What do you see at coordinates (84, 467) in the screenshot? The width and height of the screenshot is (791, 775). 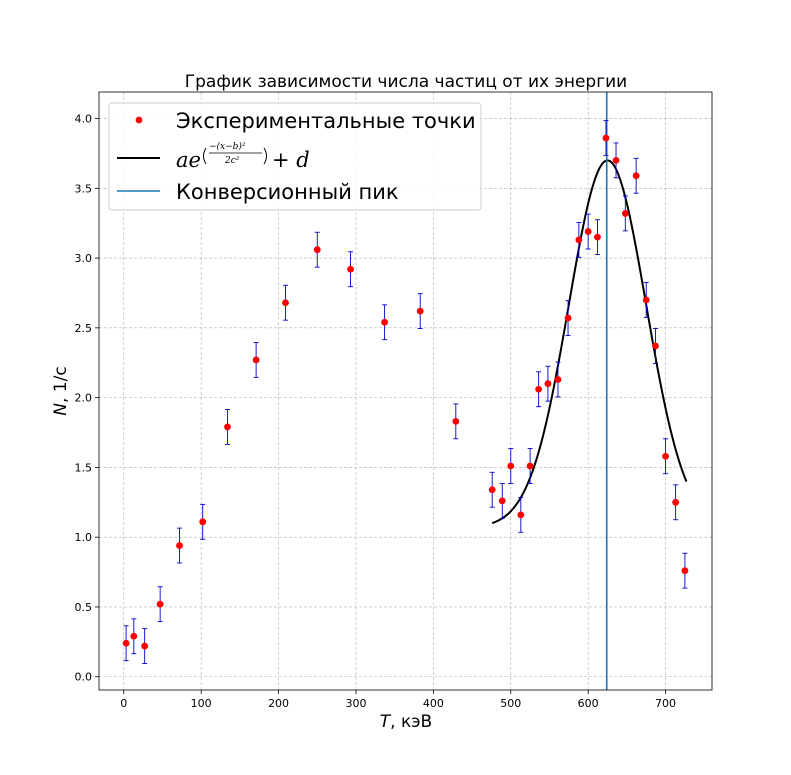 I see `y-tick-label: 1.5` at bounding box center [84, 467].